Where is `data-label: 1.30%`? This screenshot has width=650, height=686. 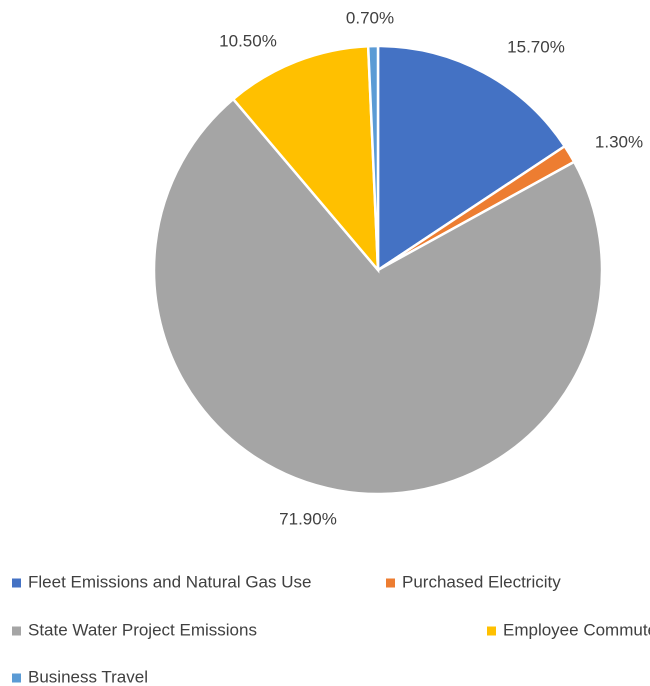 data-label: 1.30% is located at coordinates (619, 141).